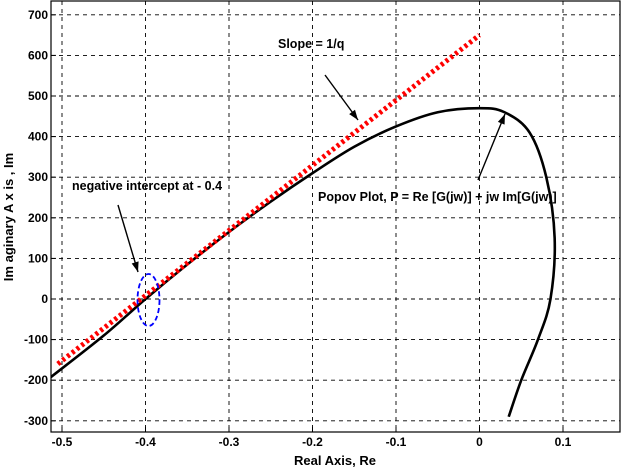 The image size is (621, 470). Describe the element at coordinates (479, 442) in the screenshot. I see `x-tick-label: 0` at that location.